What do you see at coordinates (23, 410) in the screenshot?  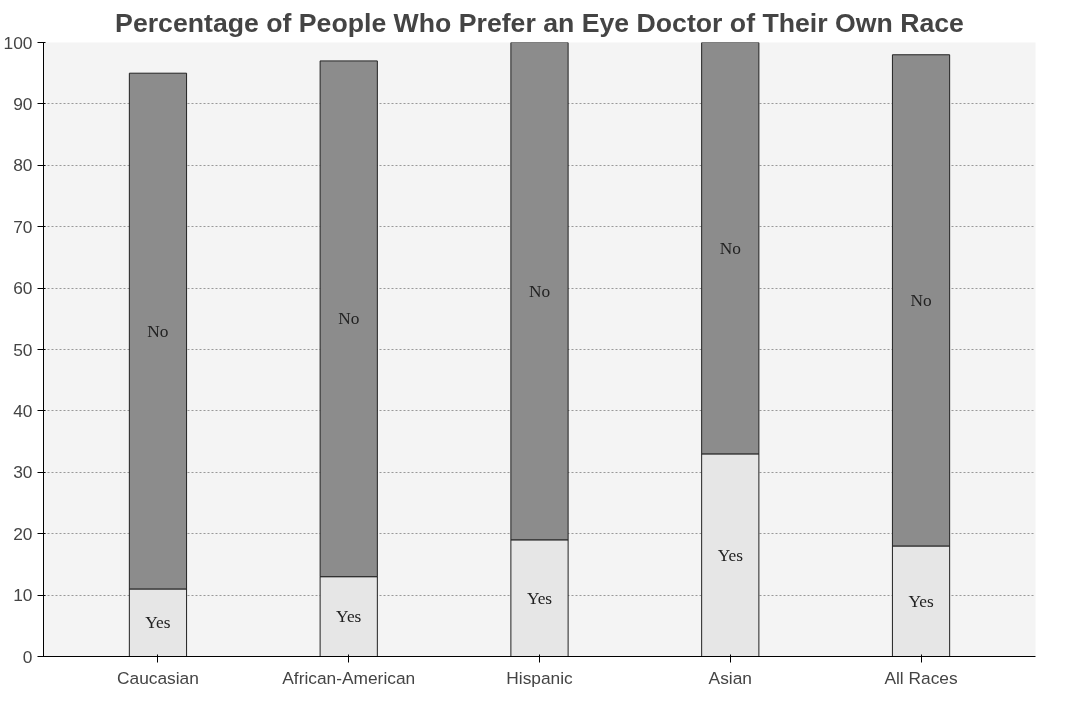 I see `y-tick-label: 40` at bounding box center [23, 410].